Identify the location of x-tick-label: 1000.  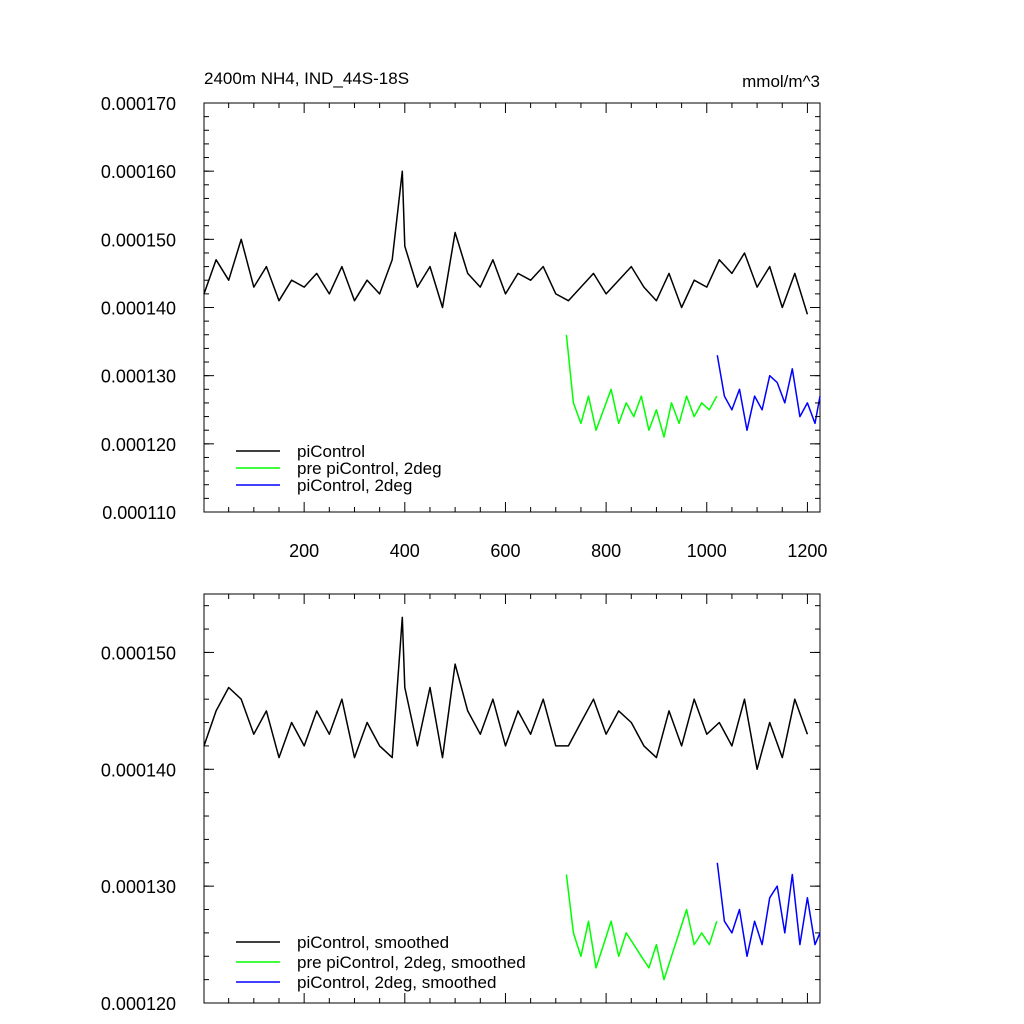
(707, 551).